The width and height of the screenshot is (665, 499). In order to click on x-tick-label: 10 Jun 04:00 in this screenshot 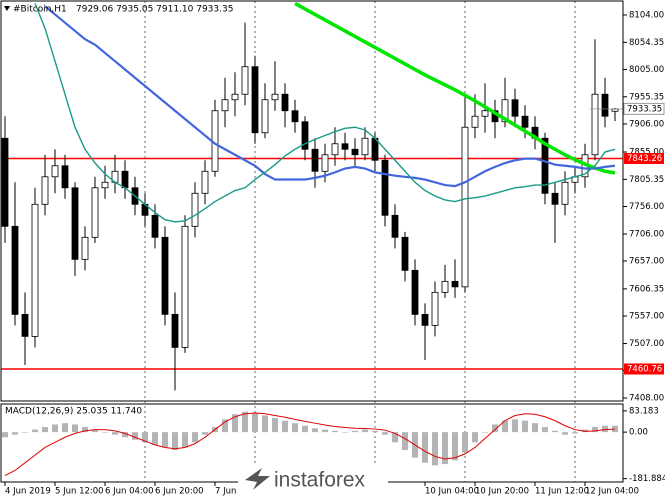, I will do `click(452, 492)`.